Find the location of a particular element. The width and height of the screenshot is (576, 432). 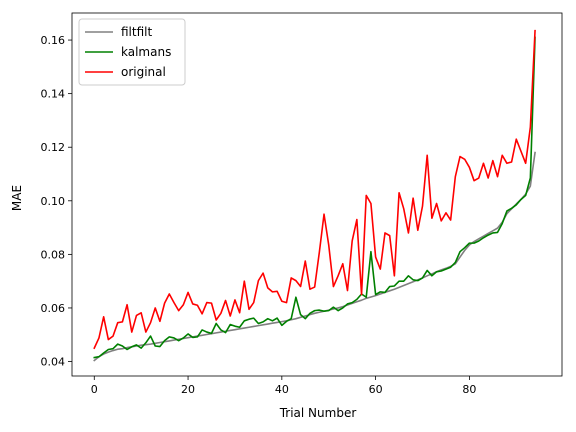

legend-label-original: original is located at coordinates (143, 72).